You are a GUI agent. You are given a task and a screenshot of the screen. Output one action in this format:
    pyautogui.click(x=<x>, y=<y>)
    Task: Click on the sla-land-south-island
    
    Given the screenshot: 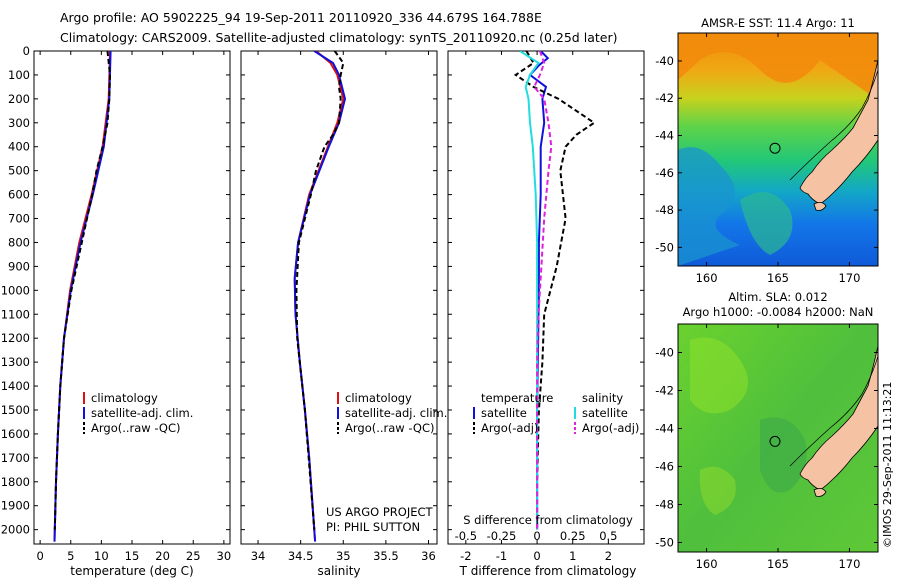 What is the action you would take?
    pyautogui.click(x=838, y=418)
    